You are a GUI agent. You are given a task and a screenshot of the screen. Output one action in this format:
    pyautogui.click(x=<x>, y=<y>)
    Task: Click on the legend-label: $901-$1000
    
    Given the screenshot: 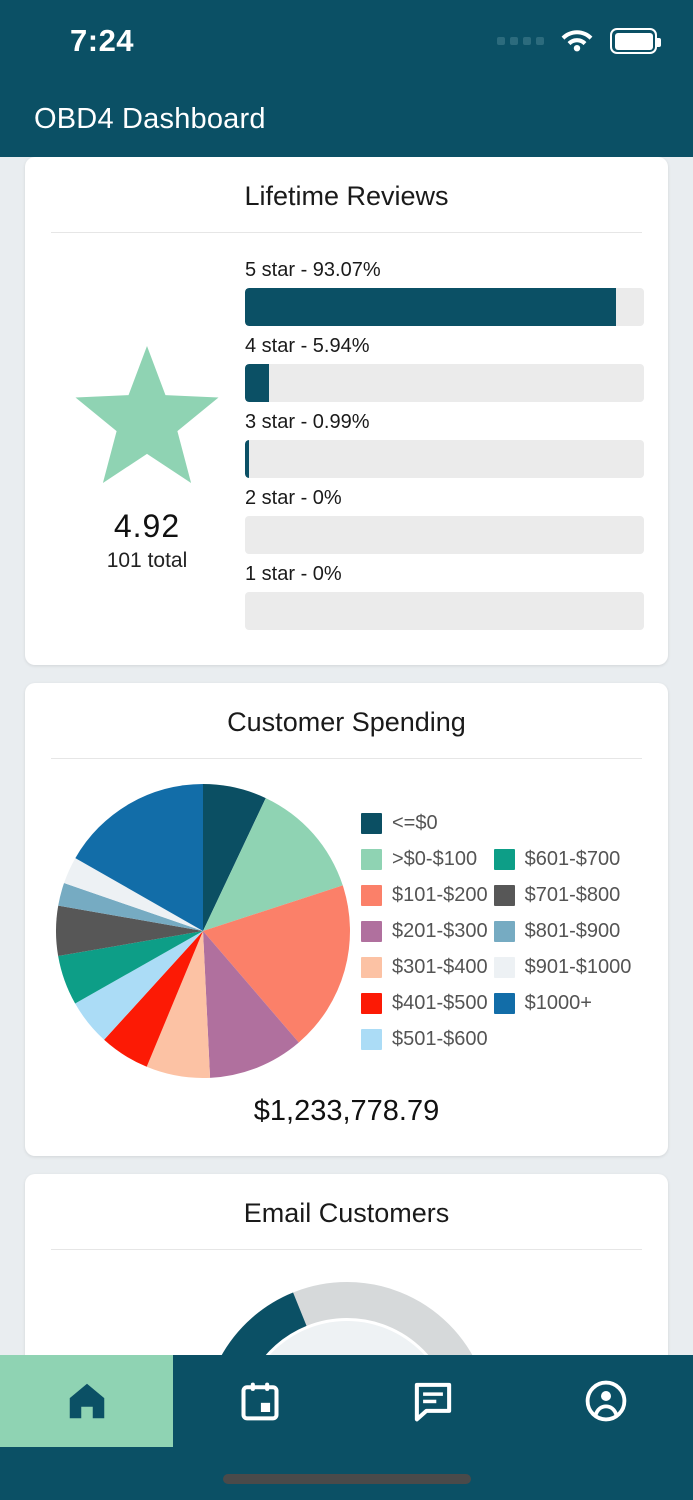 What is the action you would take?
    pyautogui.click(x=578, y=966)
    